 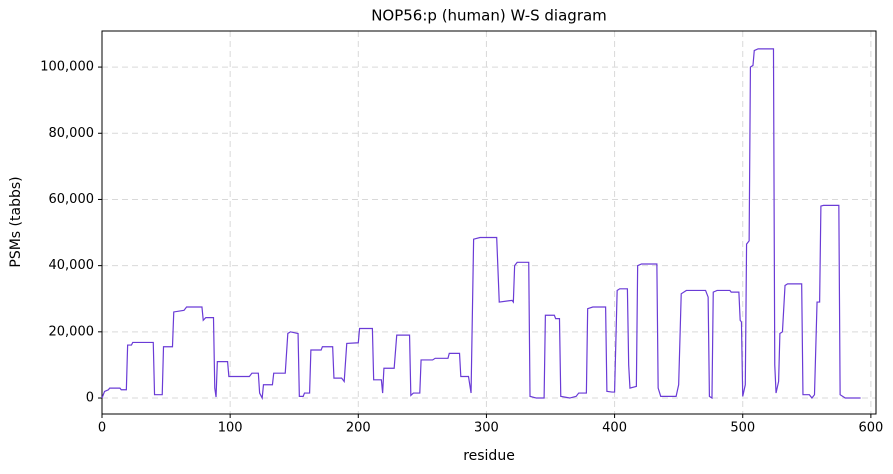 What do you see at coordinates (90, 398) in the screenshot?
I see `y-tick-label: 0` at bounding box center [90, 398].